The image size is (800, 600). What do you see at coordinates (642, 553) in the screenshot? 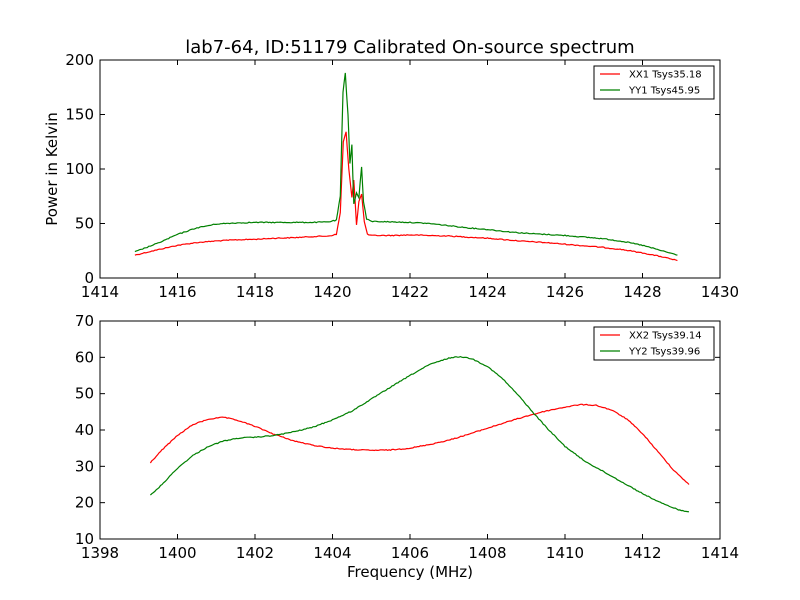
I see `x-tick-label: 1412` at bounding box center [642, 553].